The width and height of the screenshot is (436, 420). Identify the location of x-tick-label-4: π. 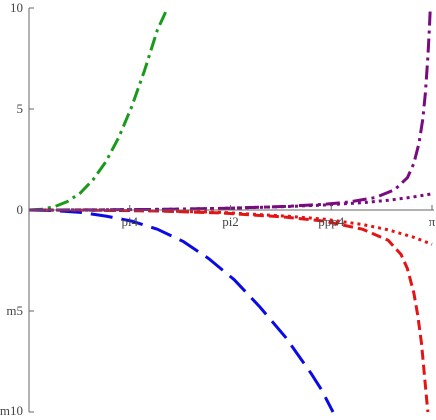
(432, 221).